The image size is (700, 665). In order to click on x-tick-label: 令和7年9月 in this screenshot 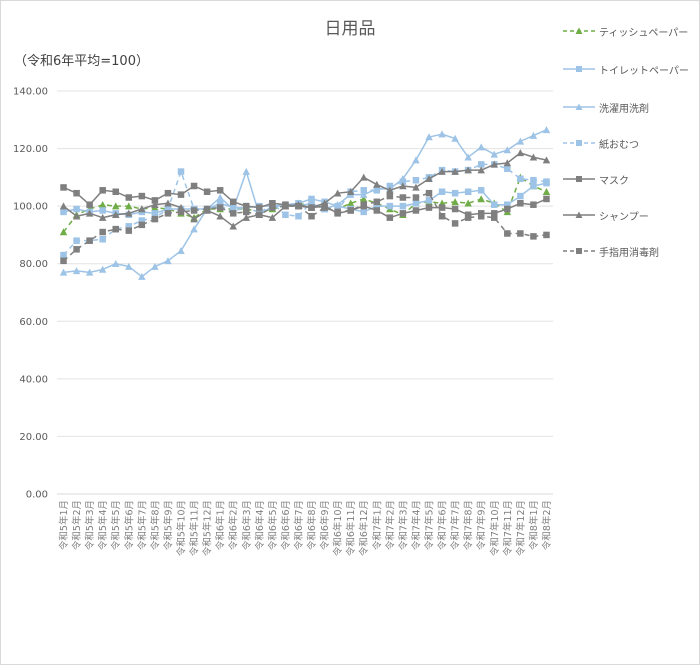, I will do `click(482, 525)`.